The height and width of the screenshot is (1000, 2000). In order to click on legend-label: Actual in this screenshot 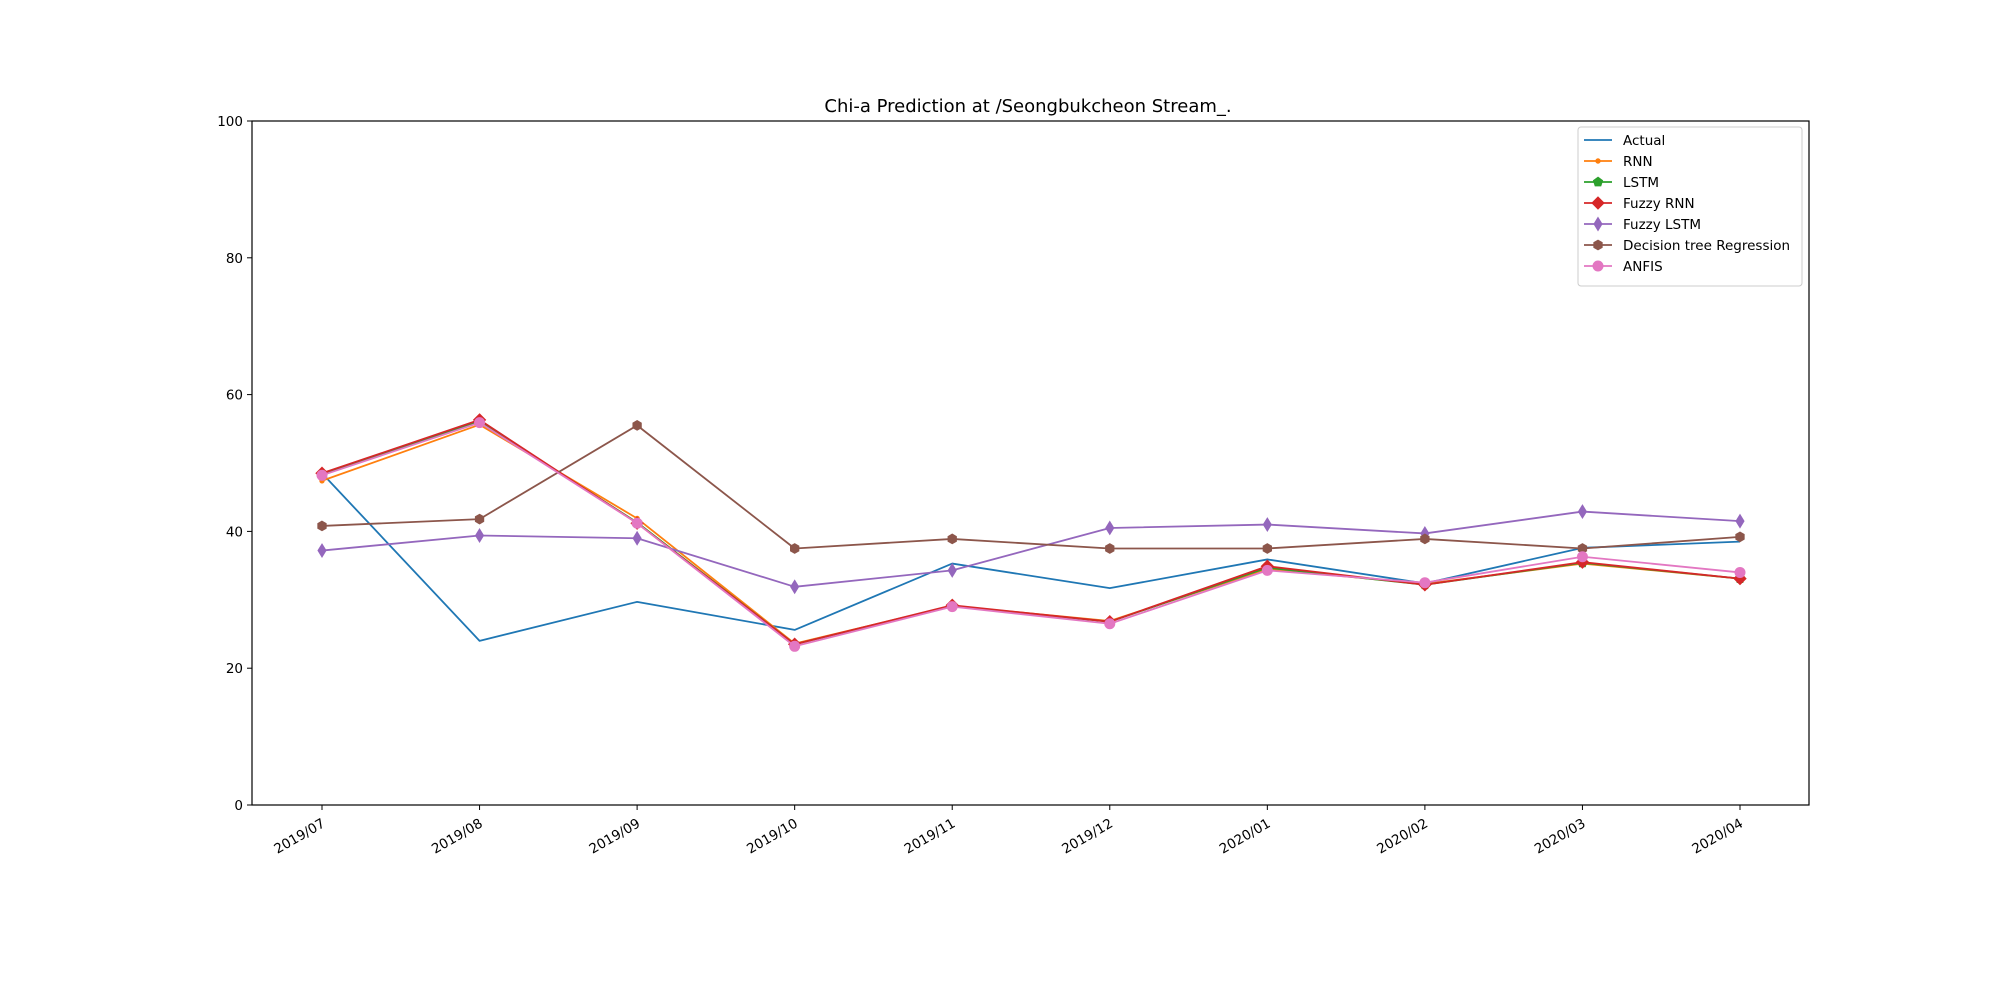, I will do `click(1644, 141)`.